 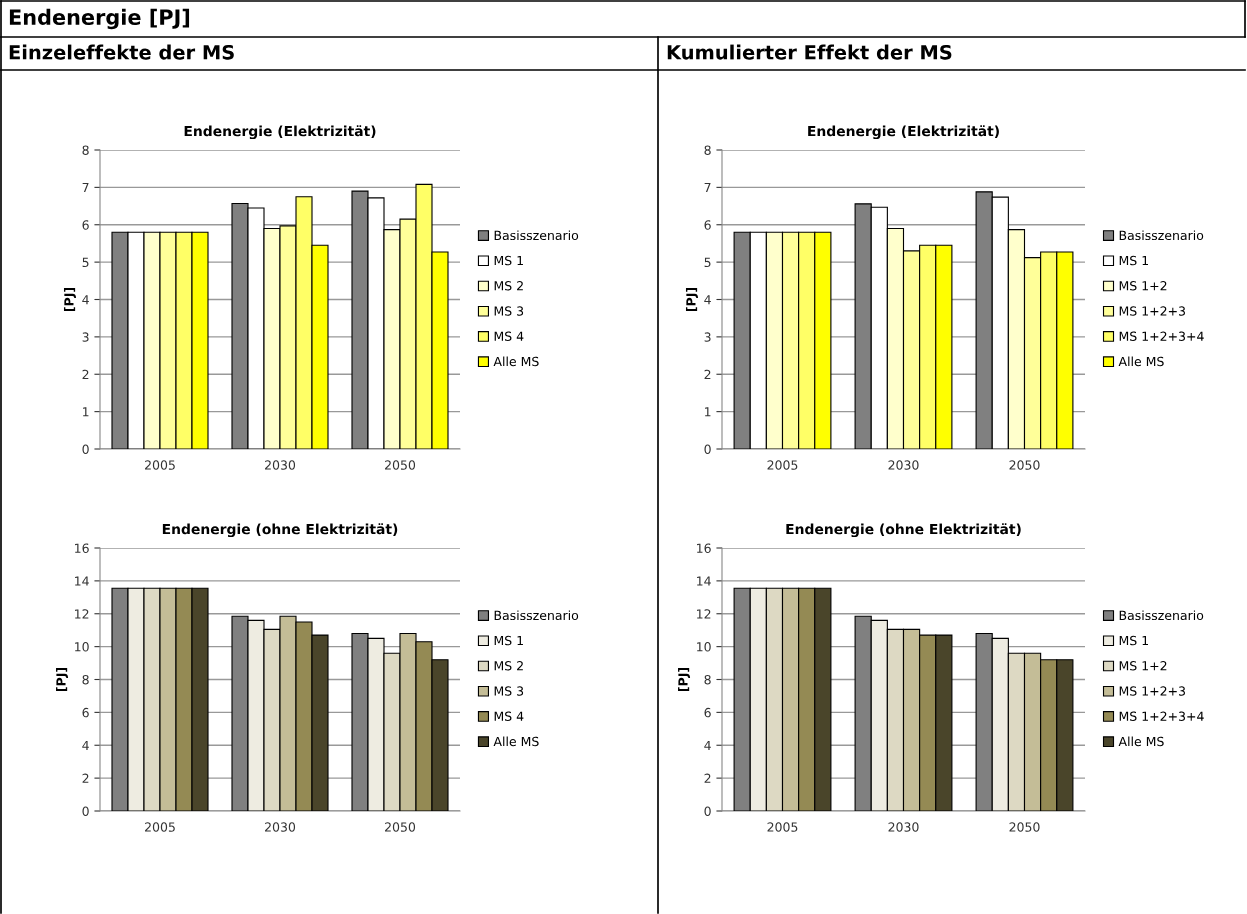 I want to click on text: Einzeleffekte der MS, so click(x=121, y=52).